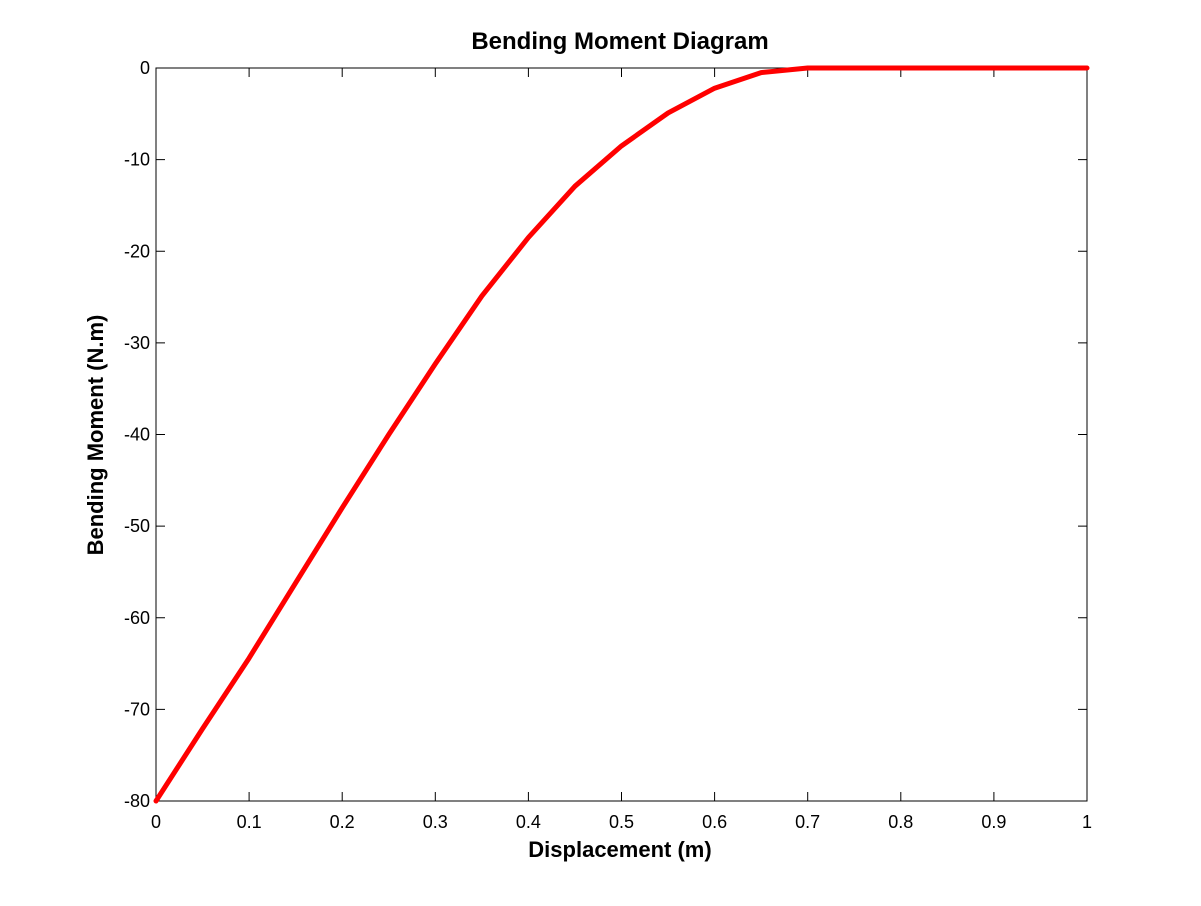 The height and width of the screenshot is (906, 1201). Describe the element at coordinates (900, 822) in the screenshot. I see `x-tick-label: 0.8` at that location.